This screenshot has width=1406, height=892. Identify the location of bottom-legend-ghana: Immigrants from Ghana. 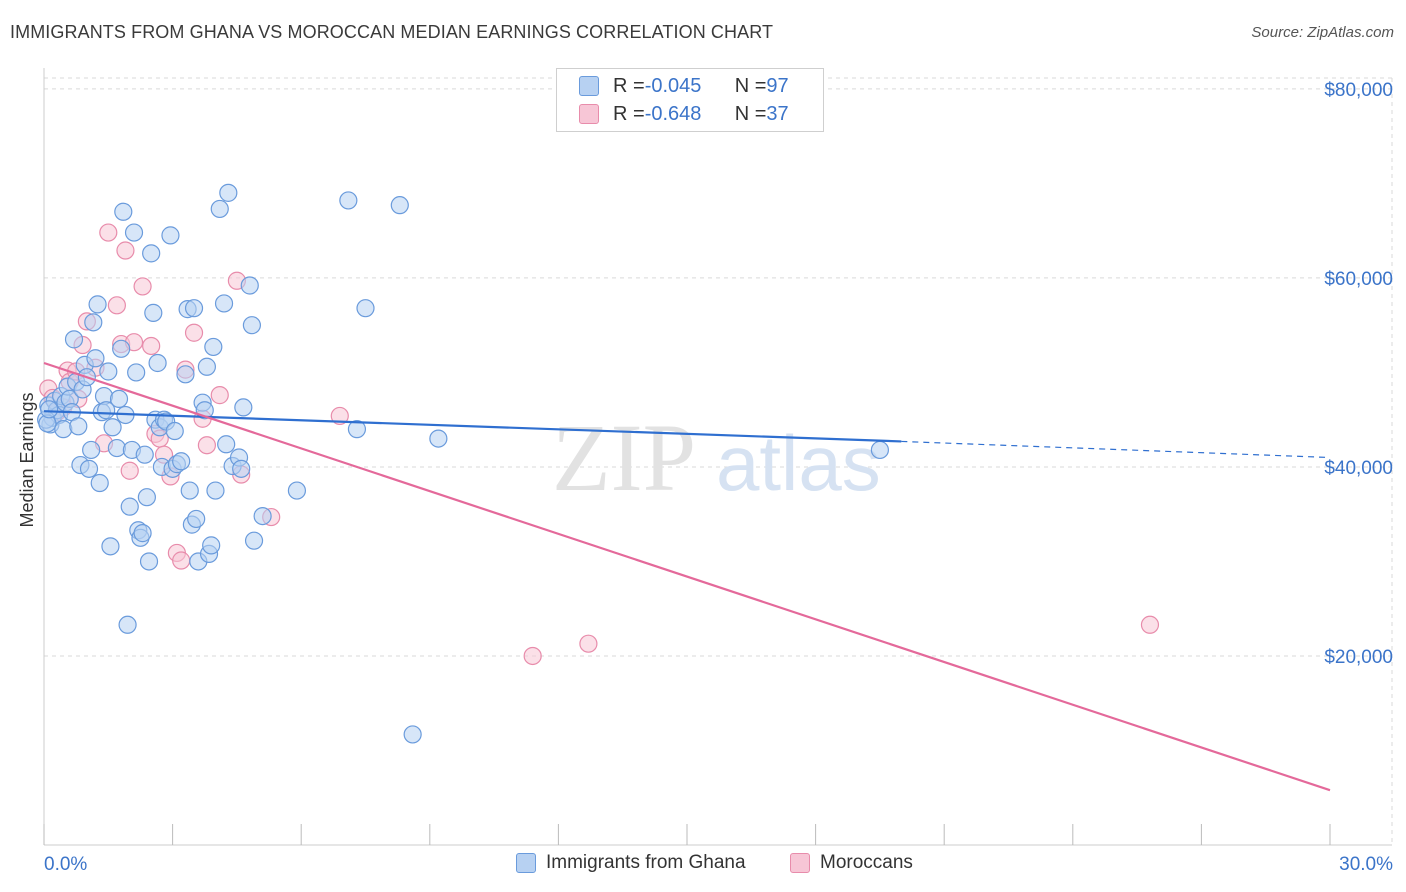
(631, 863).